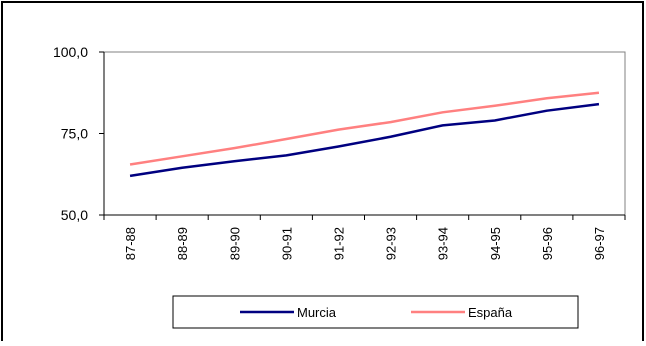 This screenshot has width=646, height=346. What do you see at coordinates (443, 243) in the screenshot?
I see `x-tick-label: 93-94` at bounding box center [443, 243].